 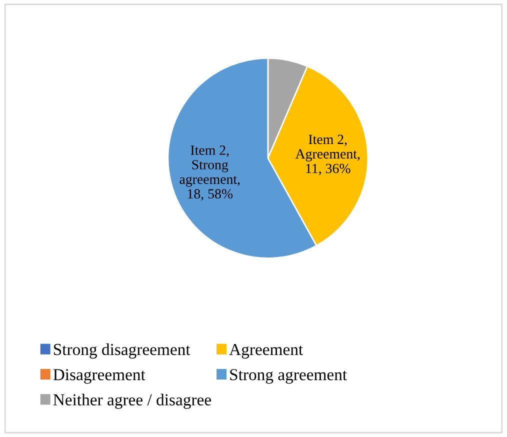 I want to click on data-label: Item 2, Strong agreement, 18, 58%, so click(x=210, y=173).